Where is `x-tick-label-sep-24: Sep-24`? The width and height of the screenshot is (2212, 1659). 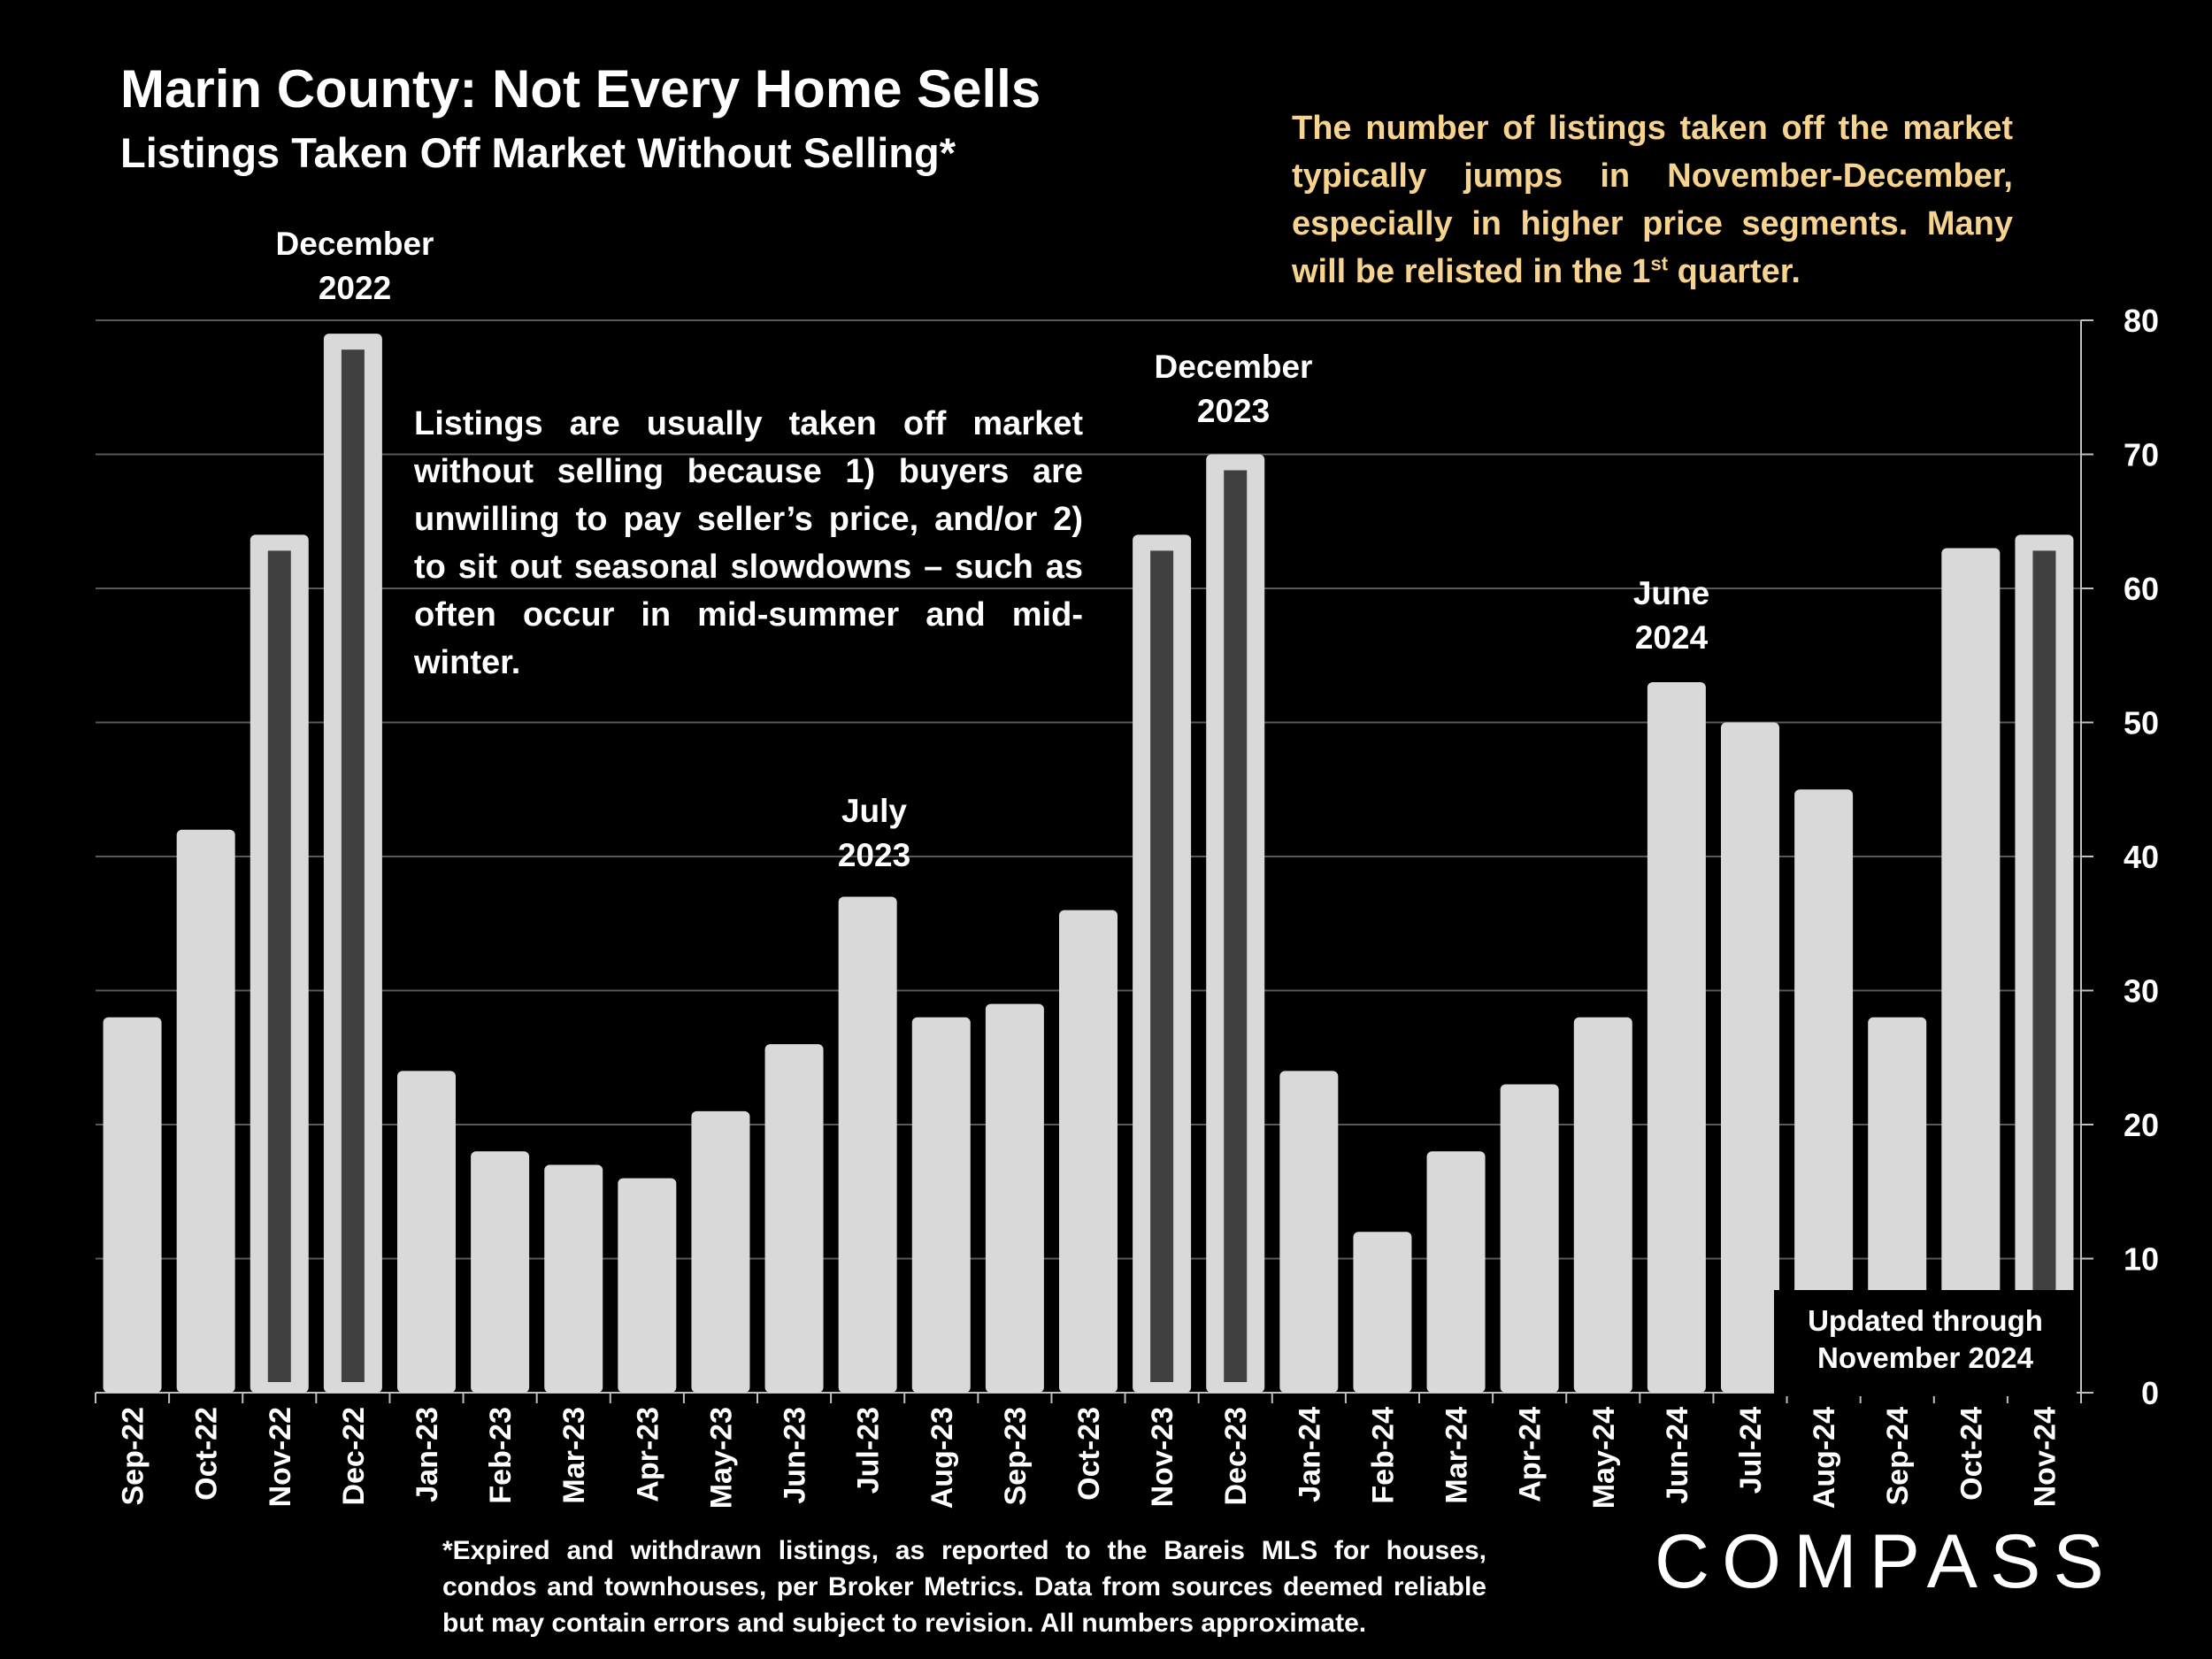 x-tick-label-sep-24: Sep-24 is located at coordinates (1898, 1457).